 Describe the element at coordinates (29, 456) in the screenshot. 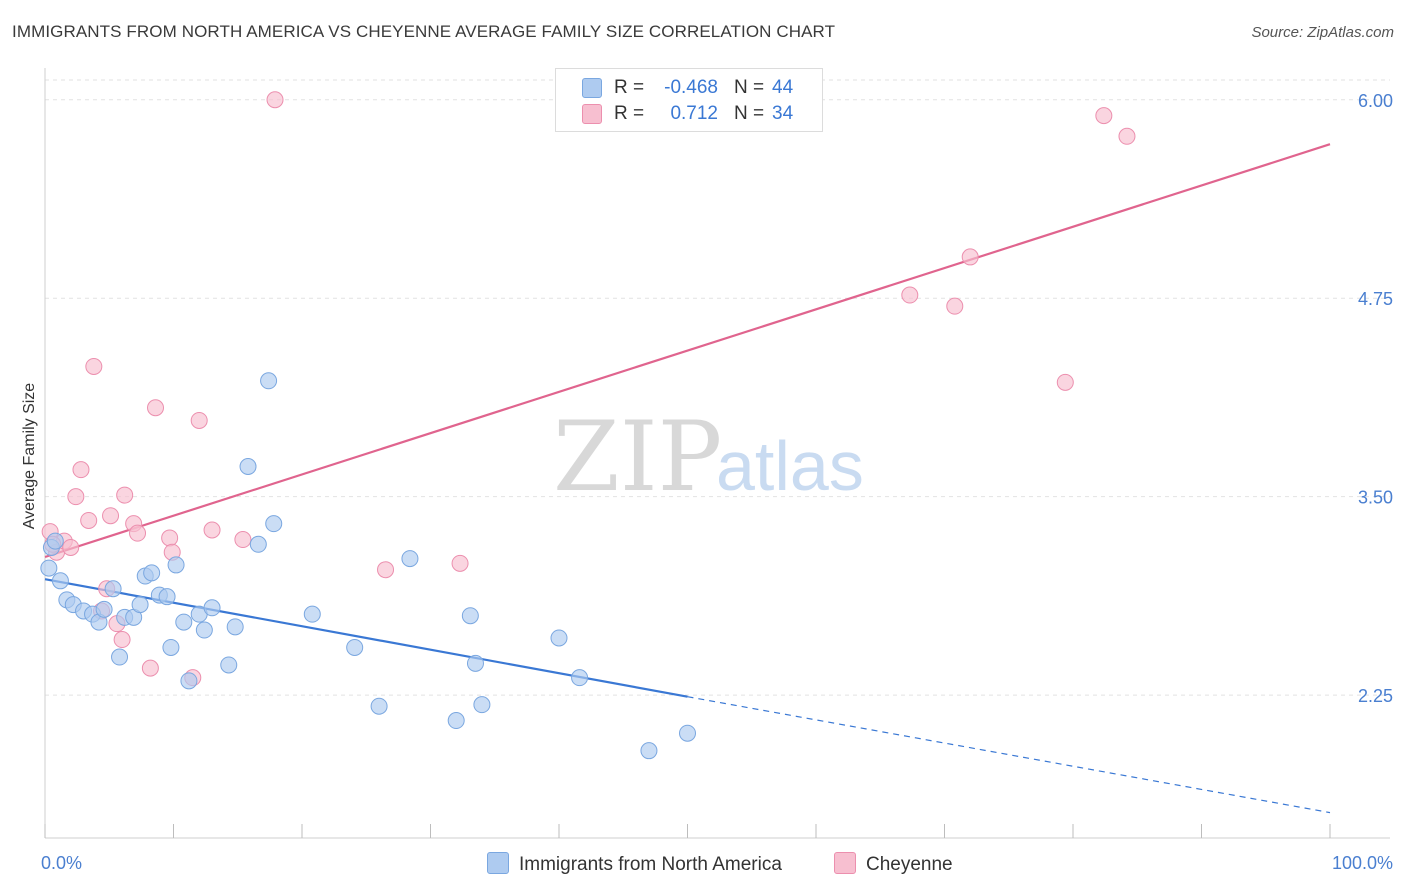

I see `y-axis-title: Average Family Size` at that location.